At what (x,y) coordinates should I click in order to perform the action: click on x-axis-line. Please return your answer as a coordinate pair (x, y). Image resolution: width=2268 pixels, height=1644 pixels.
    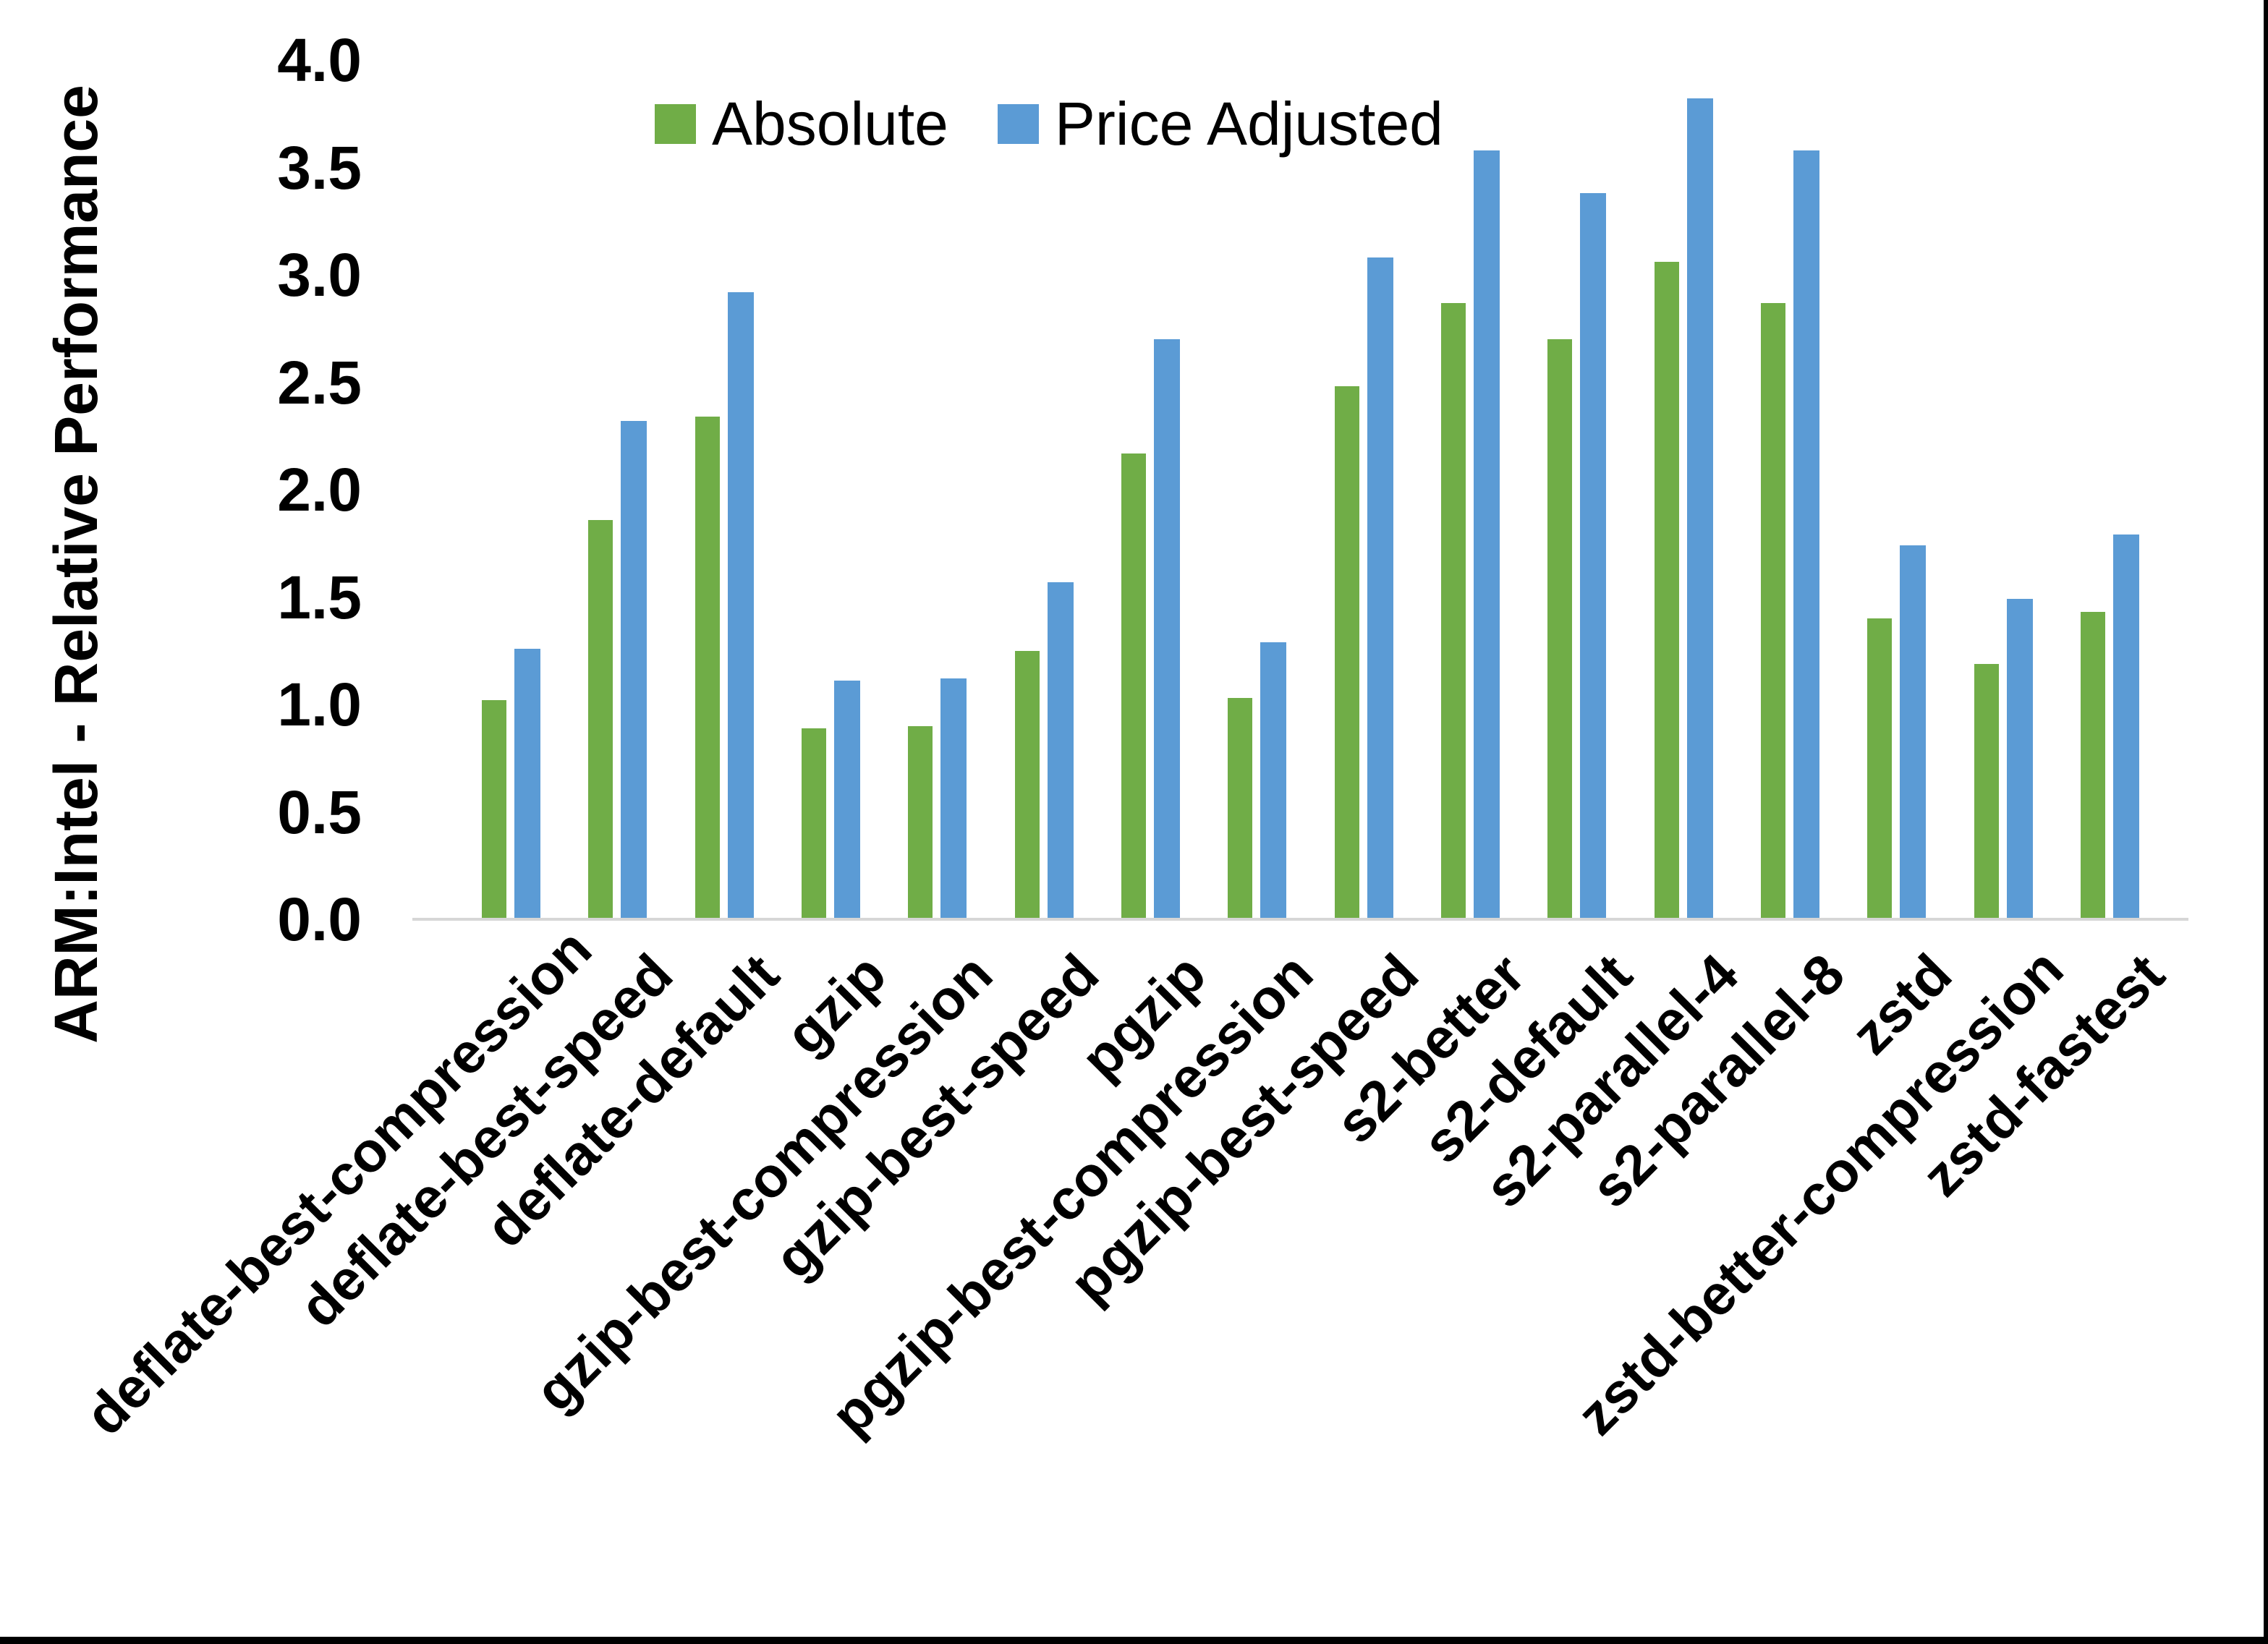
    Looking at the image, I should click on (1300, 919).